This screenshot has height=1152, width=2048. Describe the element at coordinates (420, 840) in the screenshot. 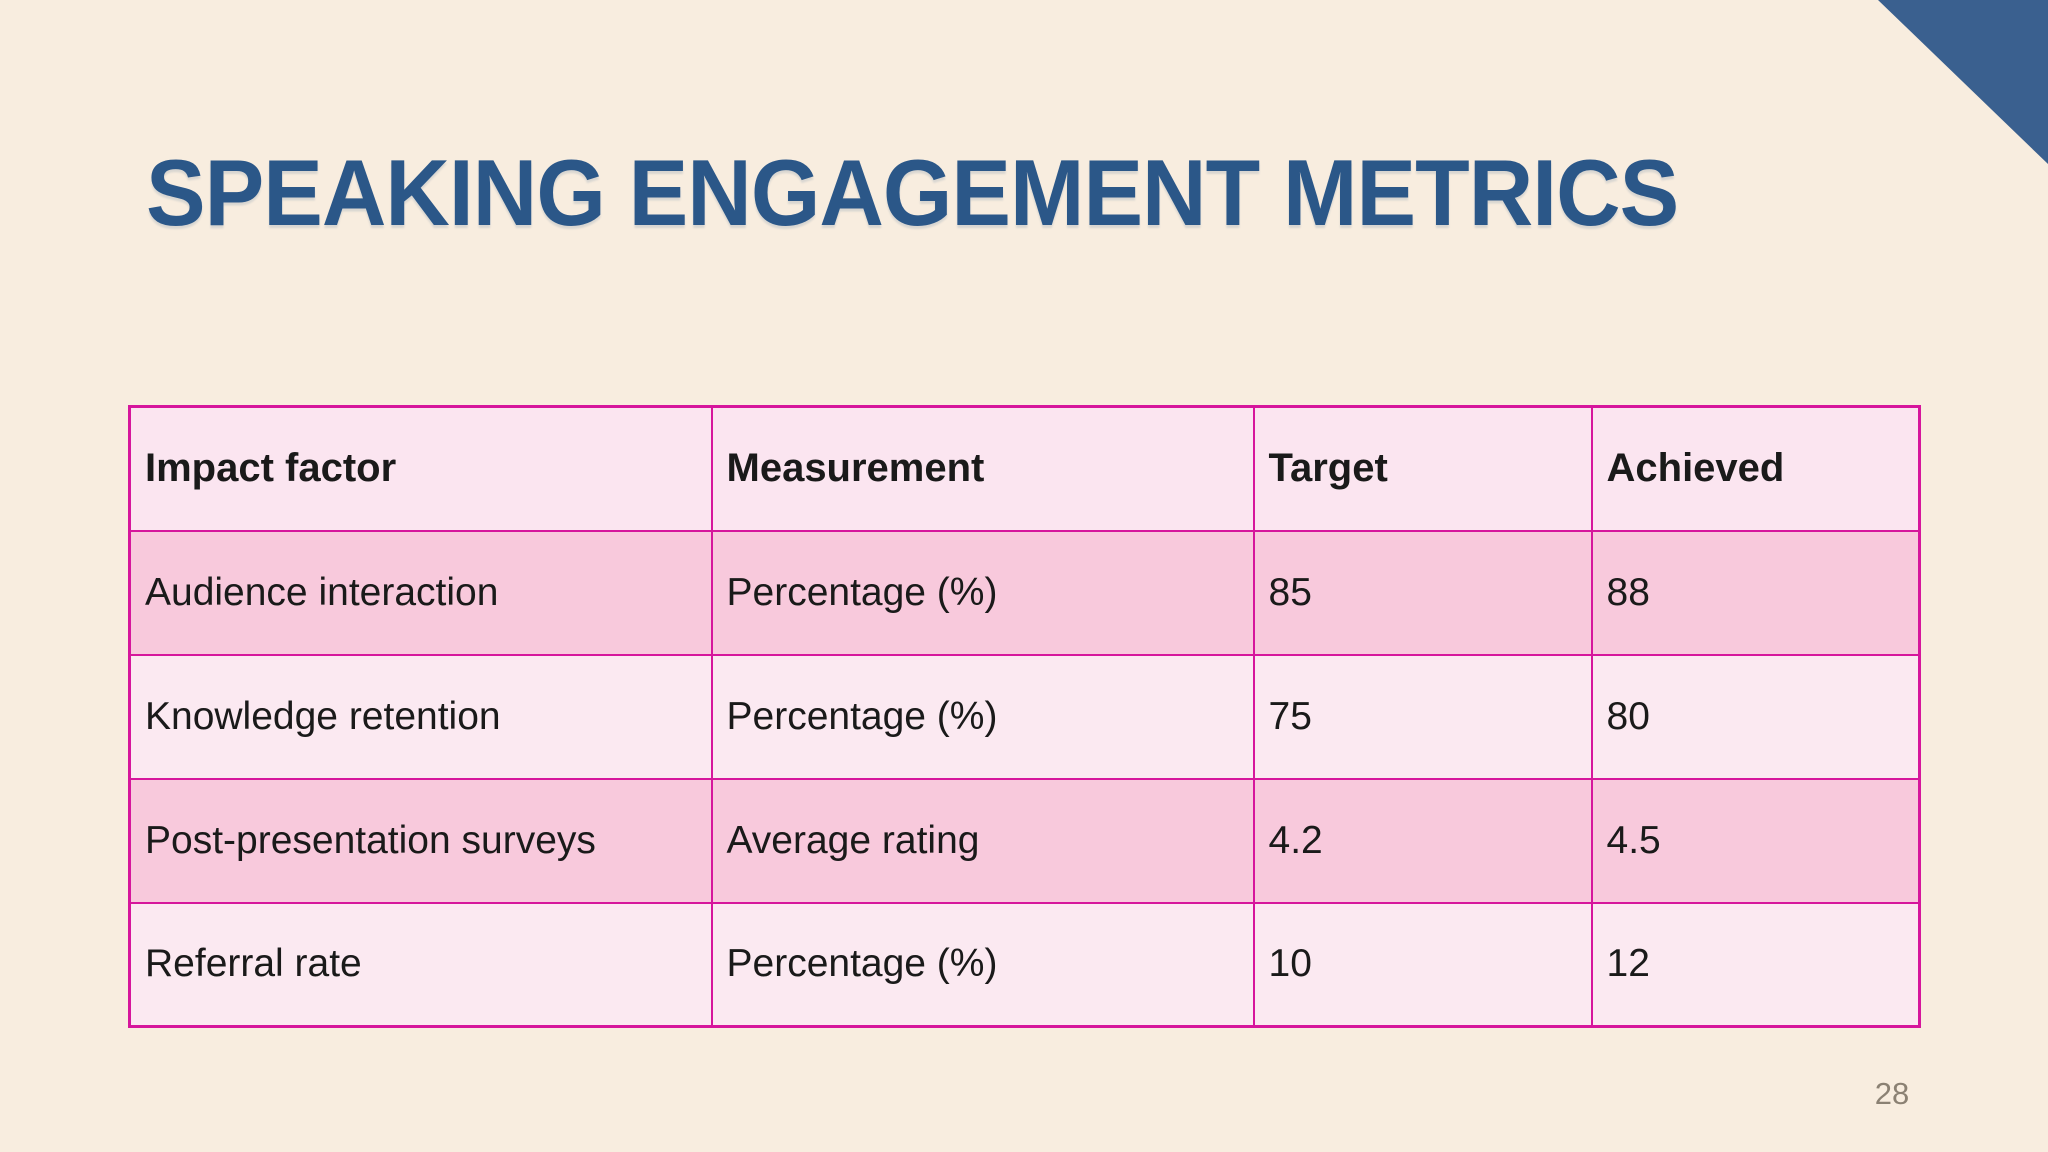

I see `table-cell-impact-factor: Post-presentation surveys` at that location.